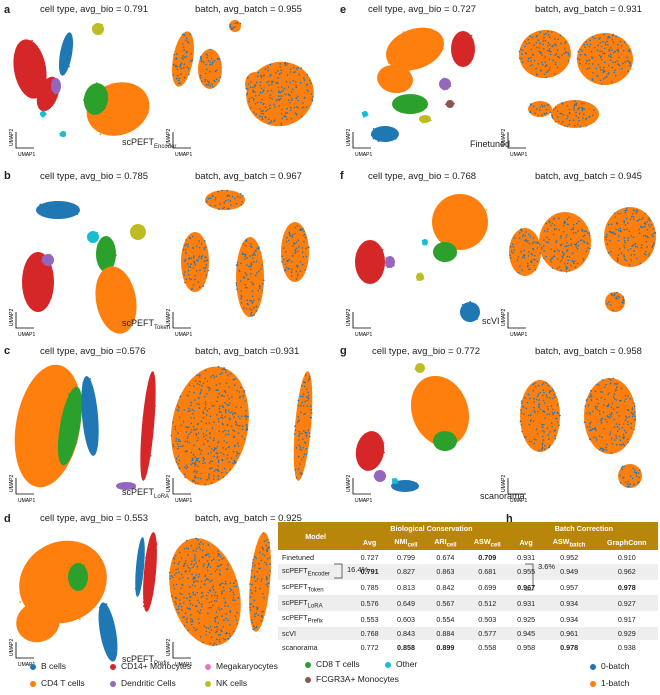  What do you see at coordinates (516, 486) in the screenshot?
I see `axis-arrows` at bounding box center [516, 486].